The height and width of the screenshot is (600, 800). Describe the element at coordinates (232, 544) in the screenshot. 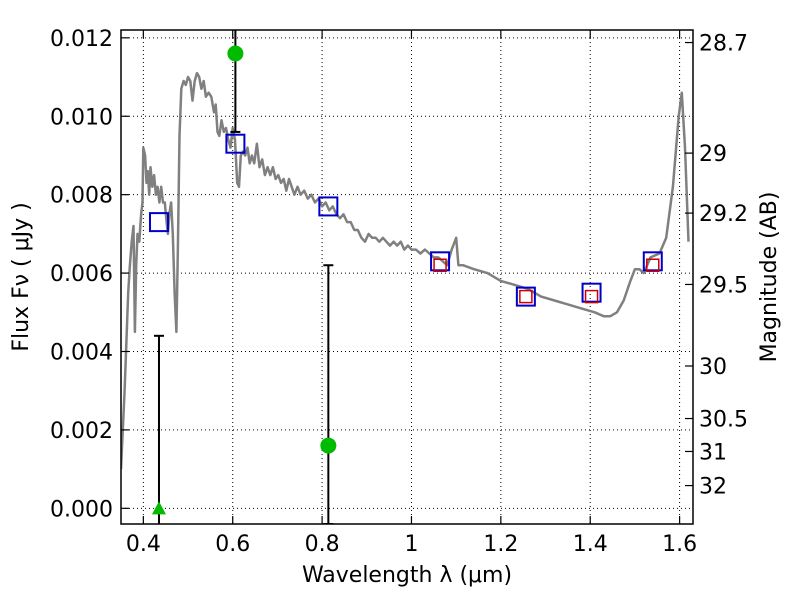

I see `x-tick-label: 0.6` at that location.